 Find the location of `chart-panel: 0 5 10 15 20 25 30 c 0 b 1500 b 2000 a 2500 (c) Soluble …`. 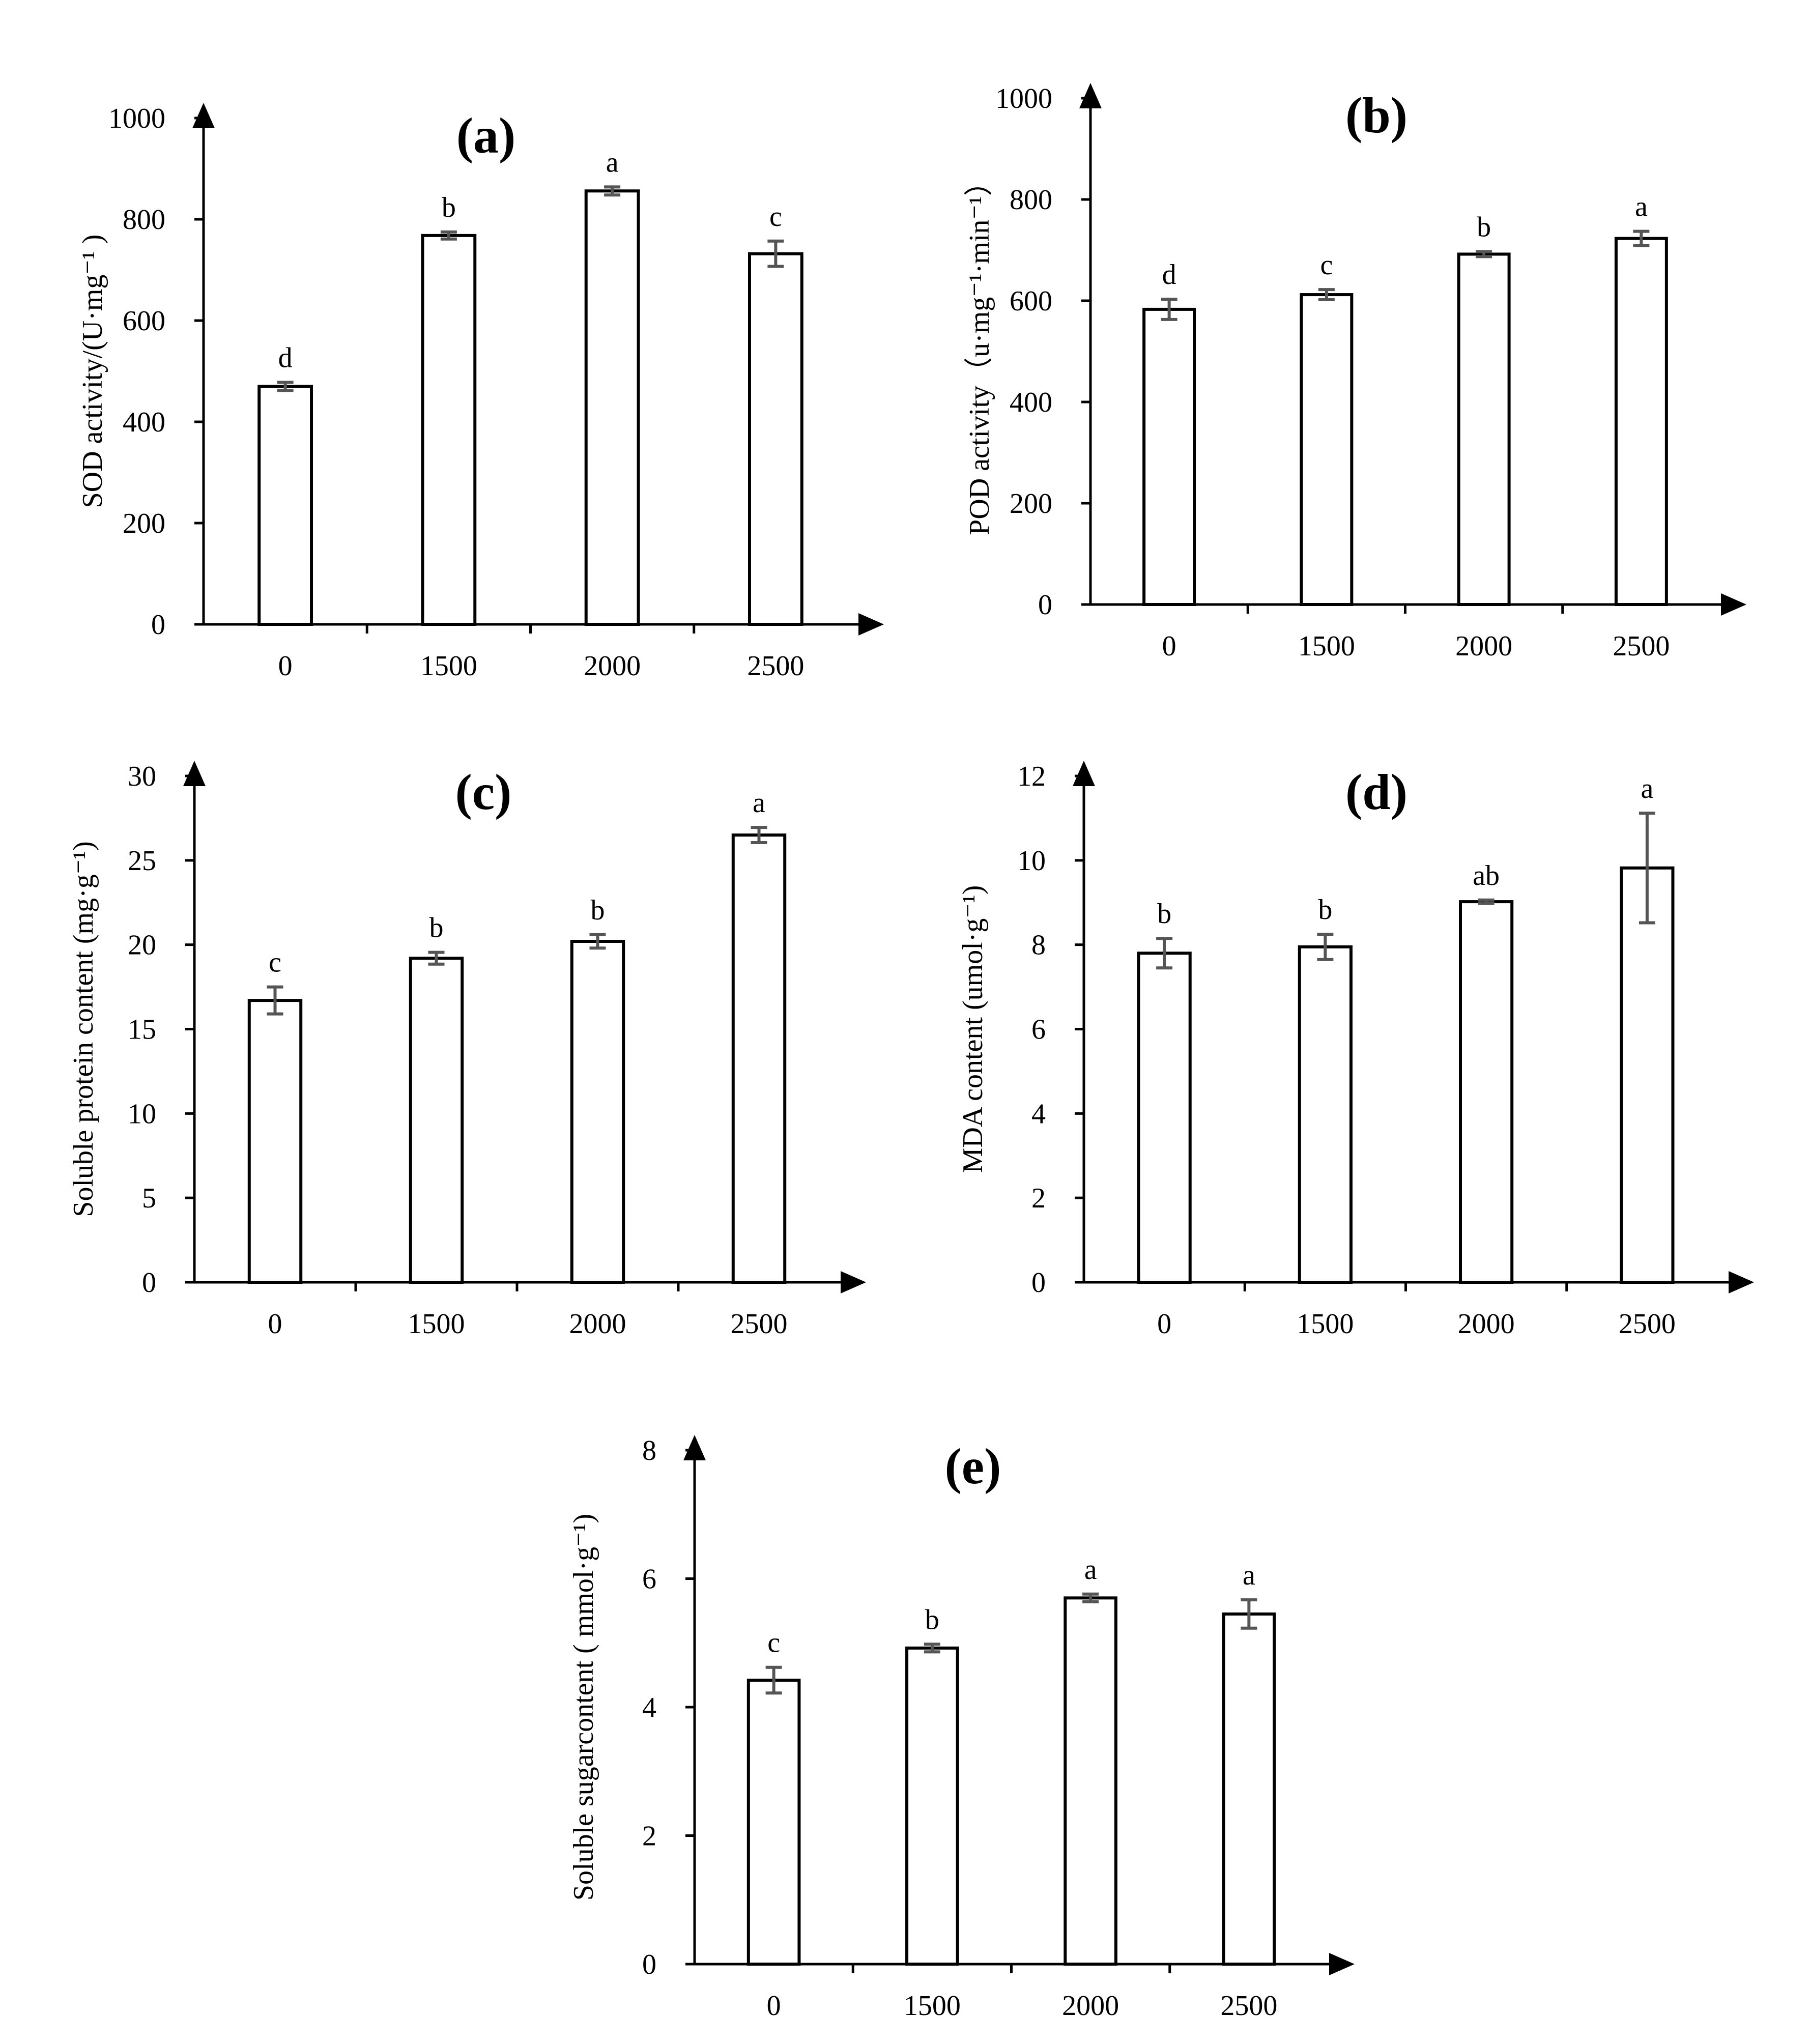

chart-panel: 0 5 10 15 20 25 30 c 0 b 1500 b 2000 a 2500 (c) Soluble … is located at coordinates (467, 1050).